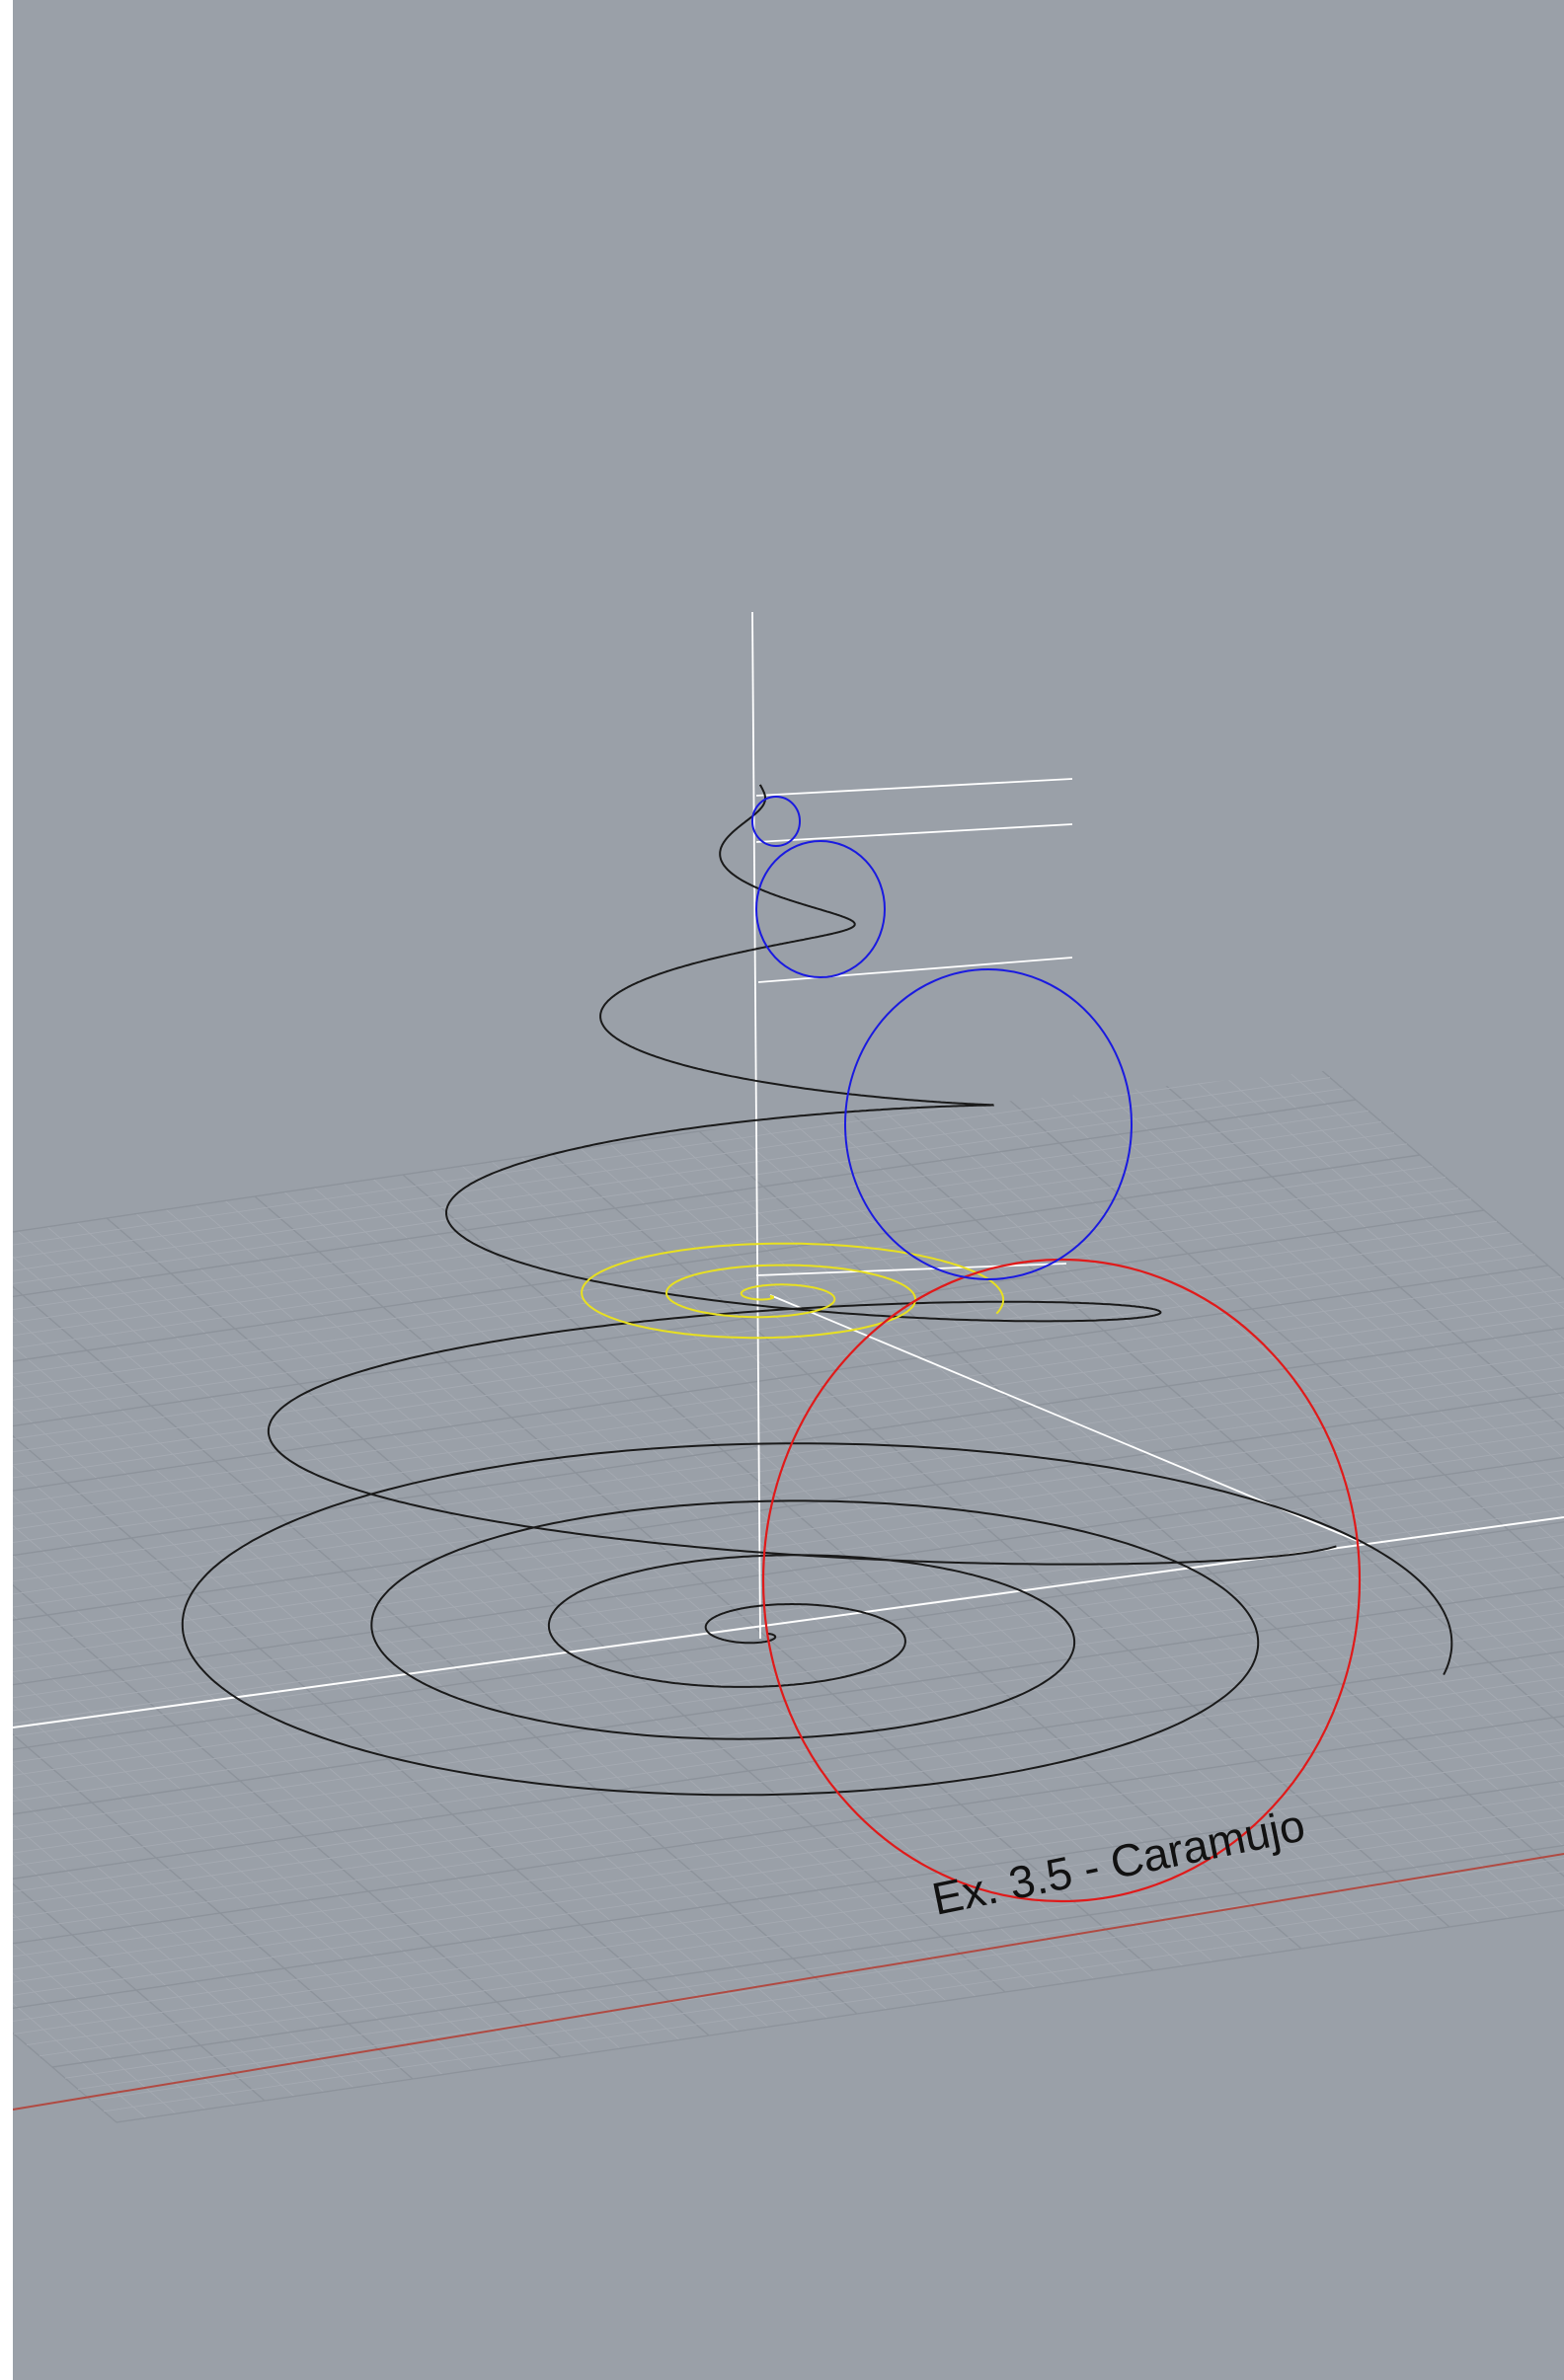 This screenshot has width=1564, height=2380. Describe the element at coordinates (1062, 1580) in the screenshot. I see `profile-circle` at that location.